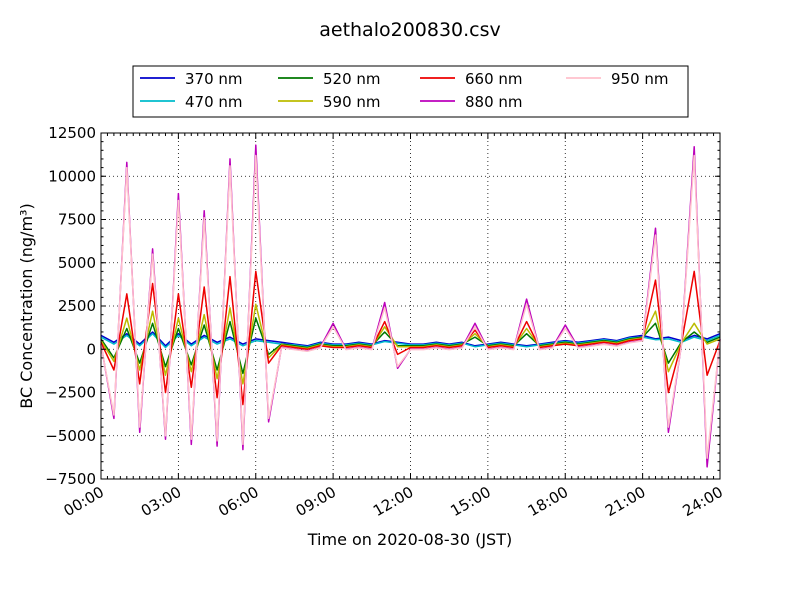 This screenshot has width=800, height=604. Describe the element at coordinates (238, 501) in the screenshot. I see `x-tick-label: 06:00` at that location.